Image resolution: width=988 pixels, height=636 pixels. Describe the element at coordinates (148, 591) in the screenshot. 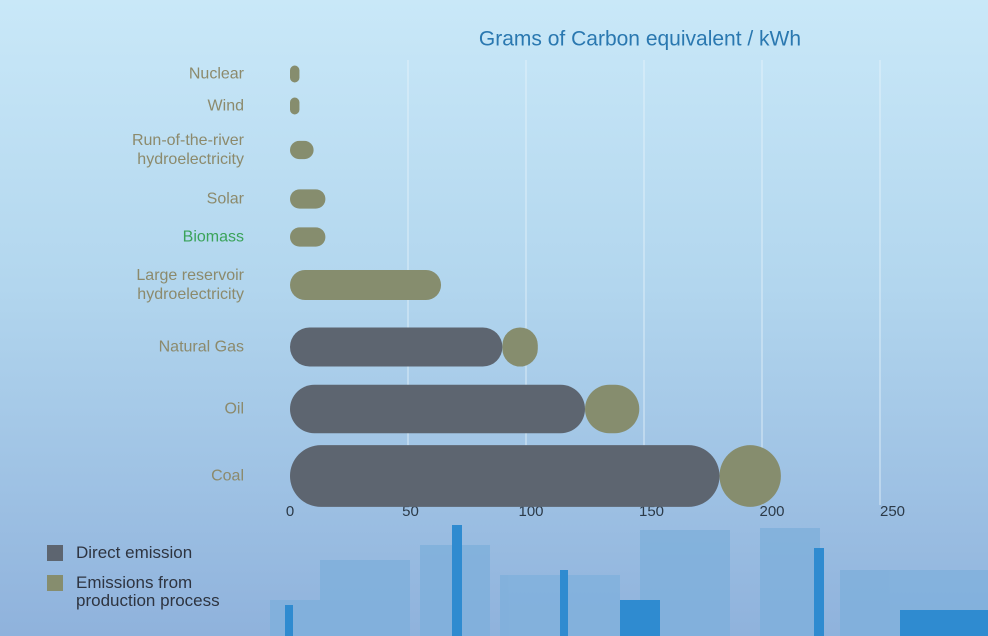

I see `legend-label: Emissions from production process` at that location.